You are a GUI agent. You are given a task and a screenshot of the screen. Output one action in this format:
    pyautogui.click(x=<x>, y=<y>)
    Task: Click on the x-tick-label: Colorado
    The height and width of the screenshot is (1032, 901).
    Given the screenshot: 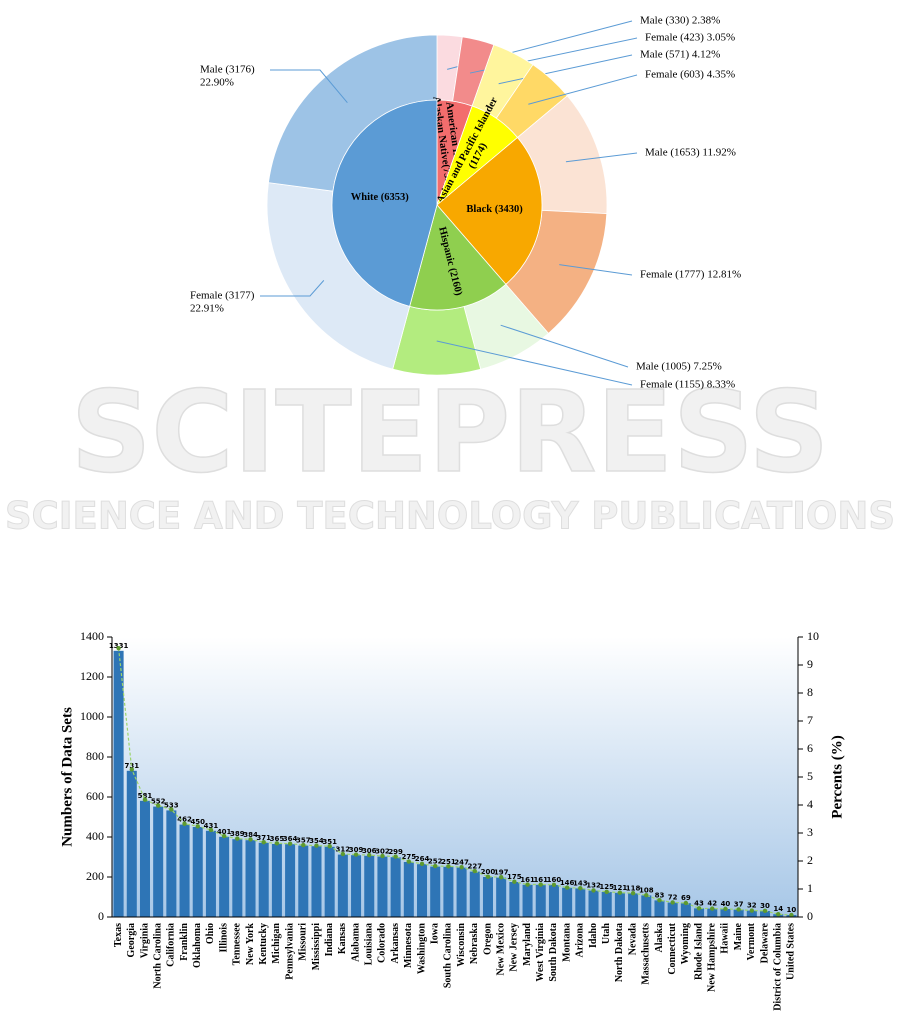 What is the action you would take?
    pyautogui.click(x=382, y=943)
    